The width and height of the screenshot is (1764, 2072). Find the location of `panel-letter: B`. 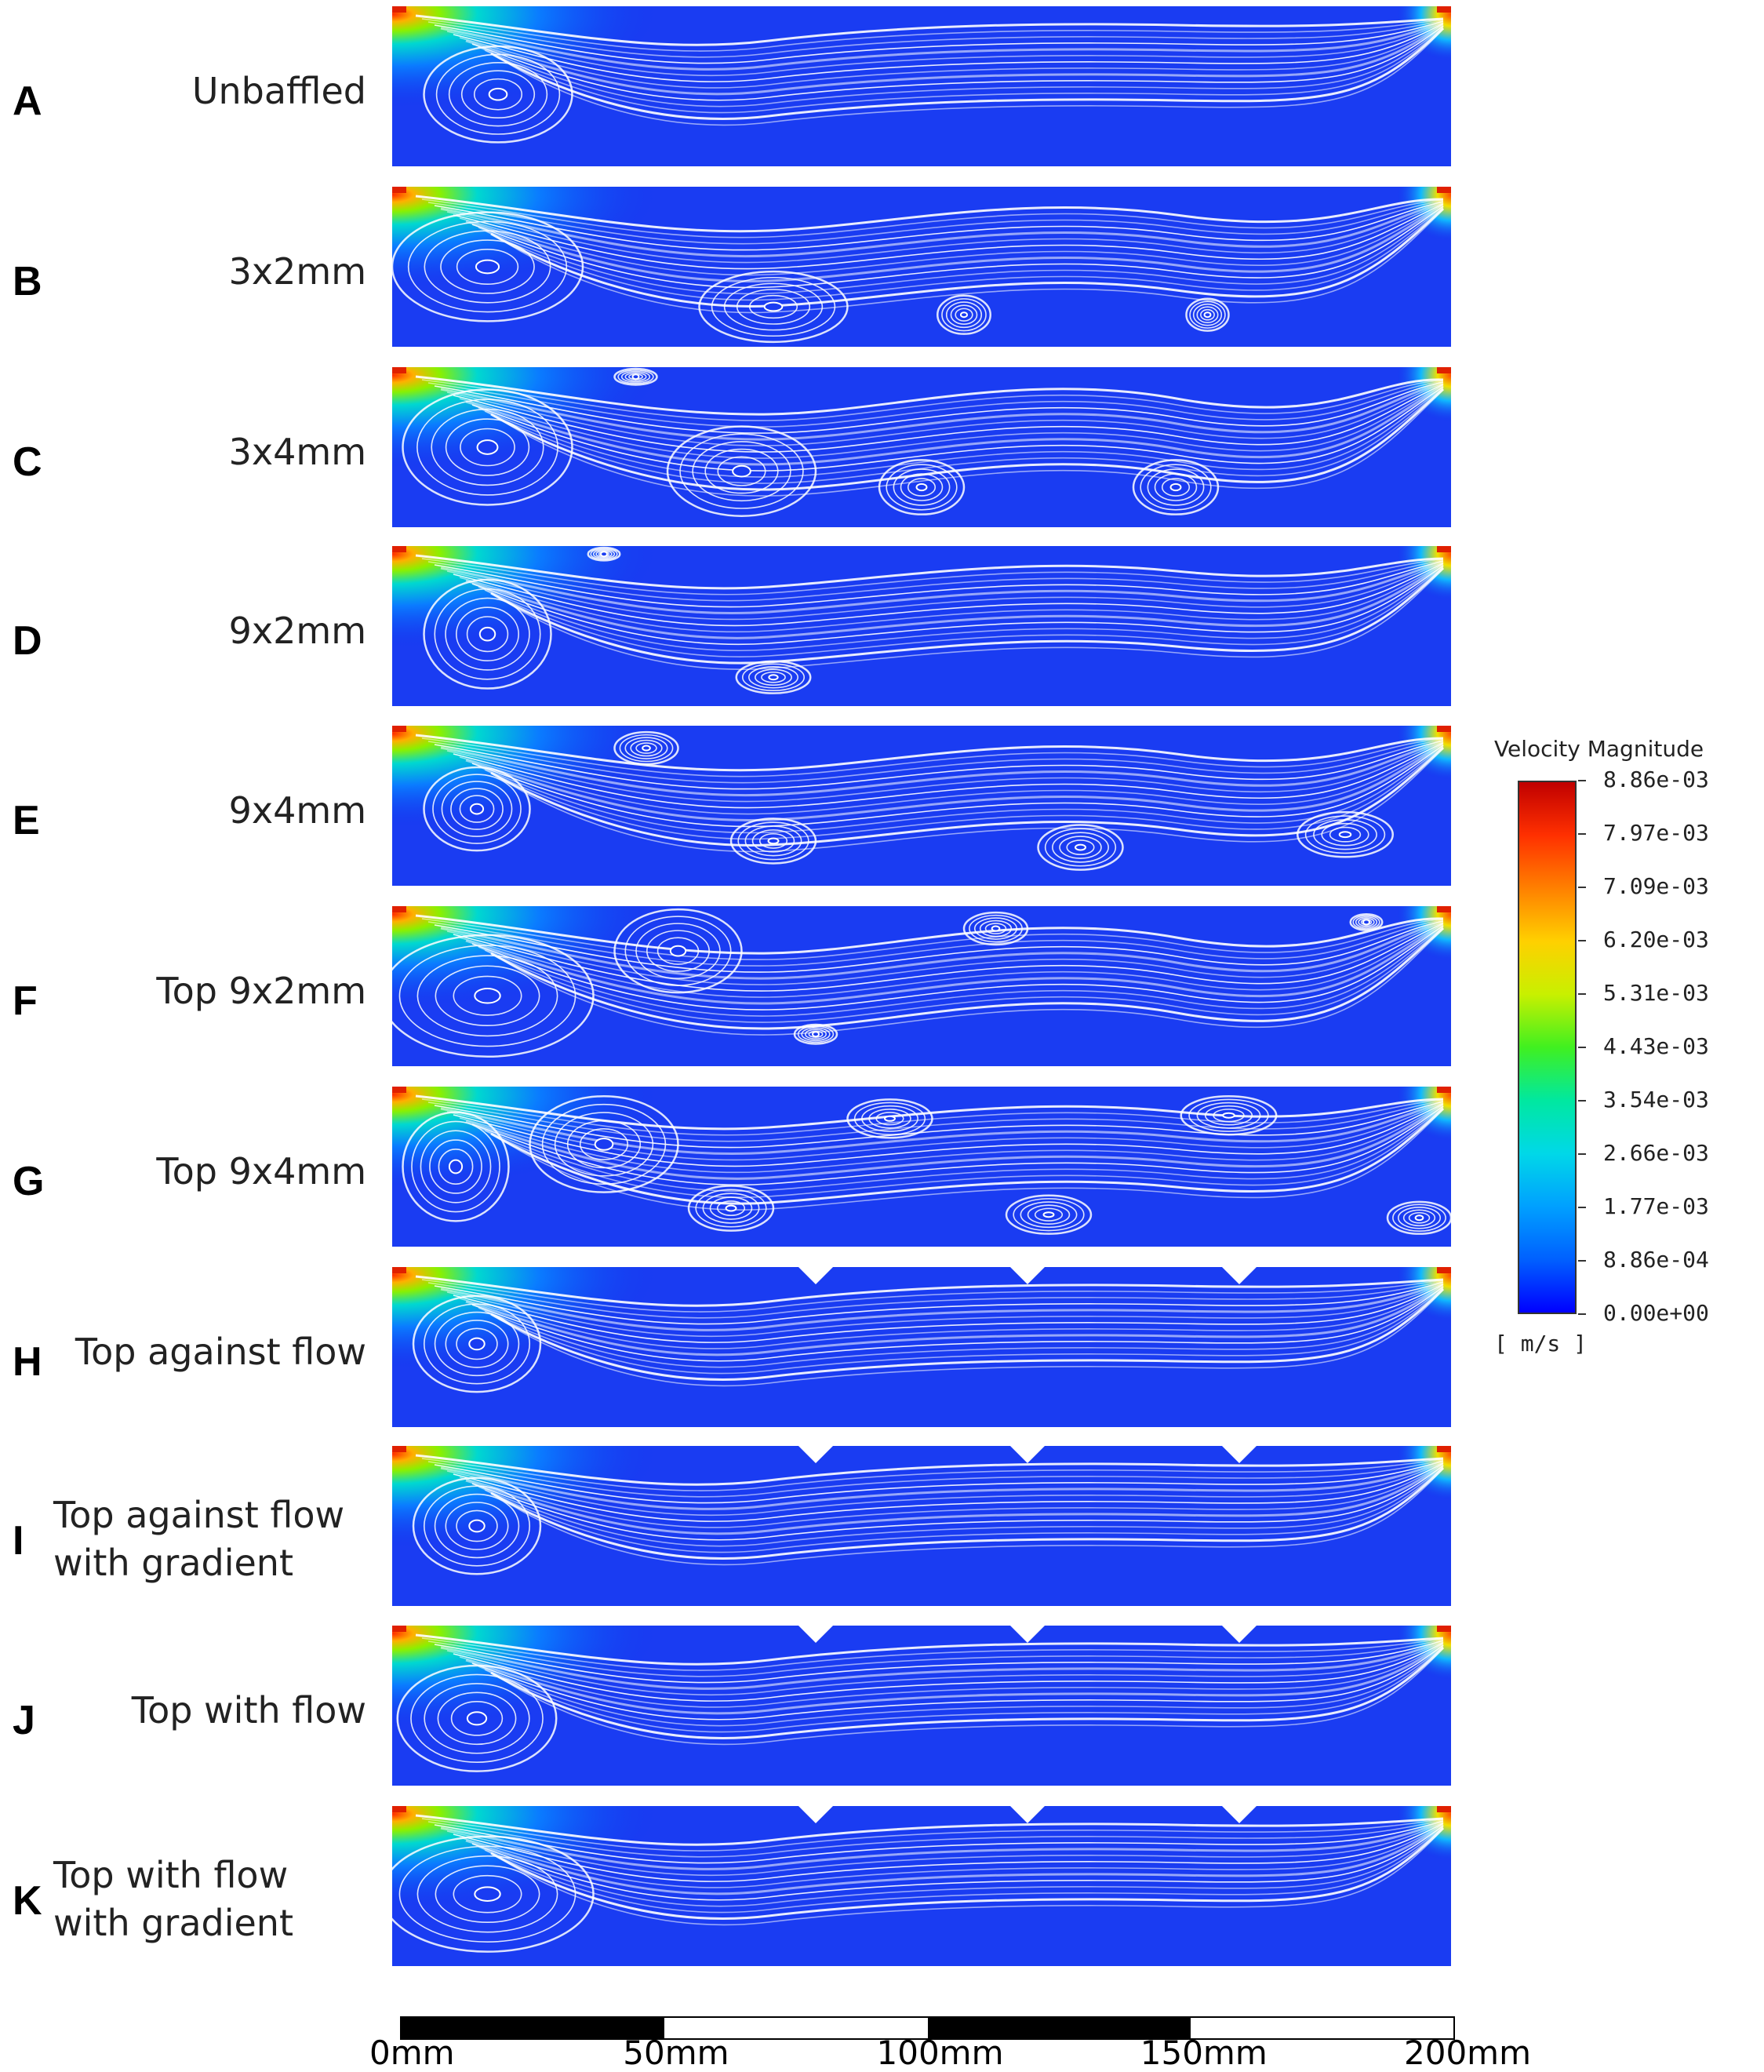

panel-letter: B is located at coordinates (27, 281).